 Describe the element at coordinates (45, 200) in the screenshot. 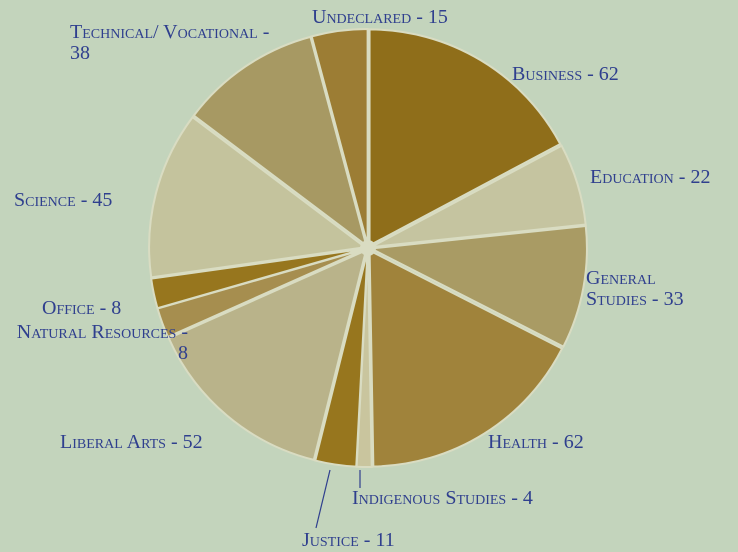

I see `category-name: Science` at that location.